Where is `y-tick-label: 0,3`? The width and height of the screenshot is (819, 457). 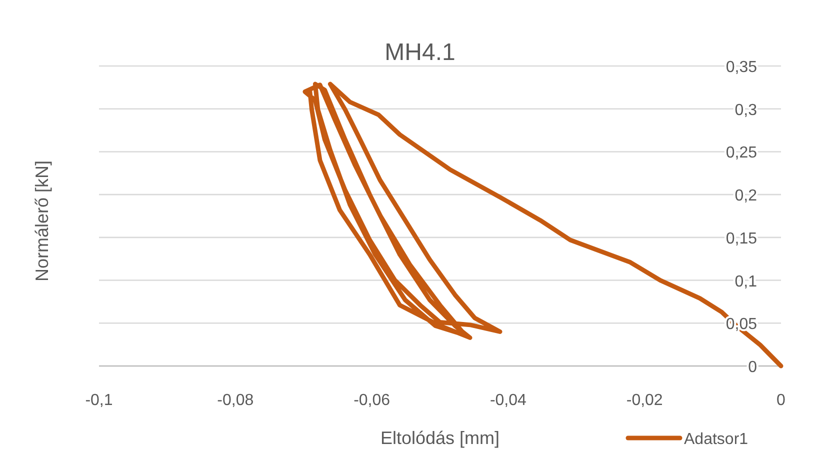
y-tick-label: 0,3 is located at coordinates (746, 110).